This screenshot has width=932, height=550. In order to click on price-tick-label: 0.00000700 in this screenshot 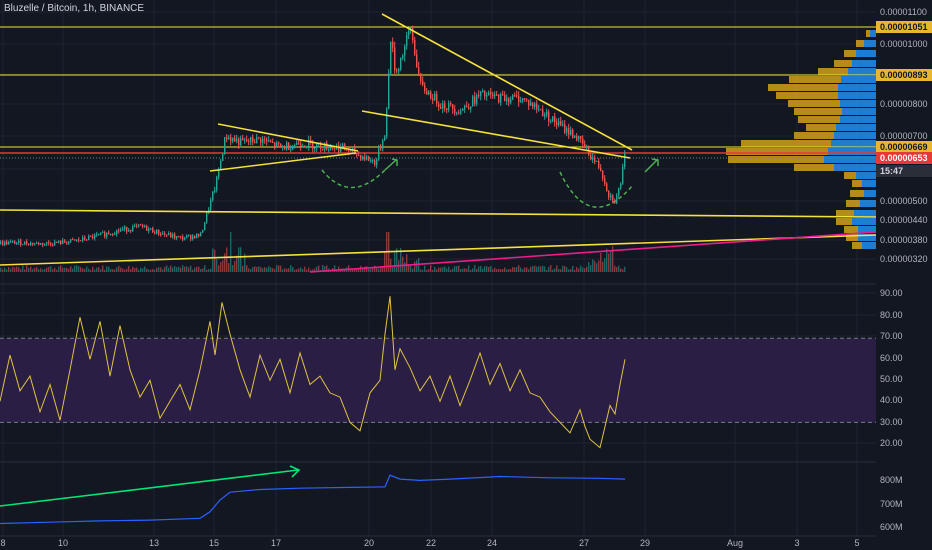, I will do `click(904, 136)`.